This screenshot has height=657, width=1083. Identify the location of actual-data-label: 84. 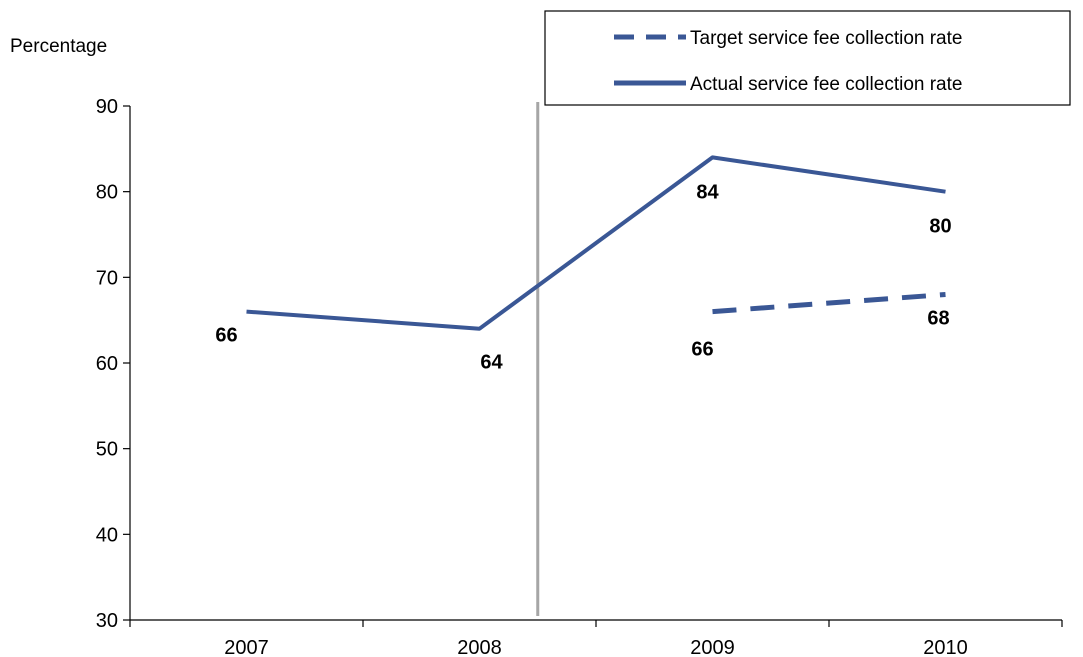
(707, 192).